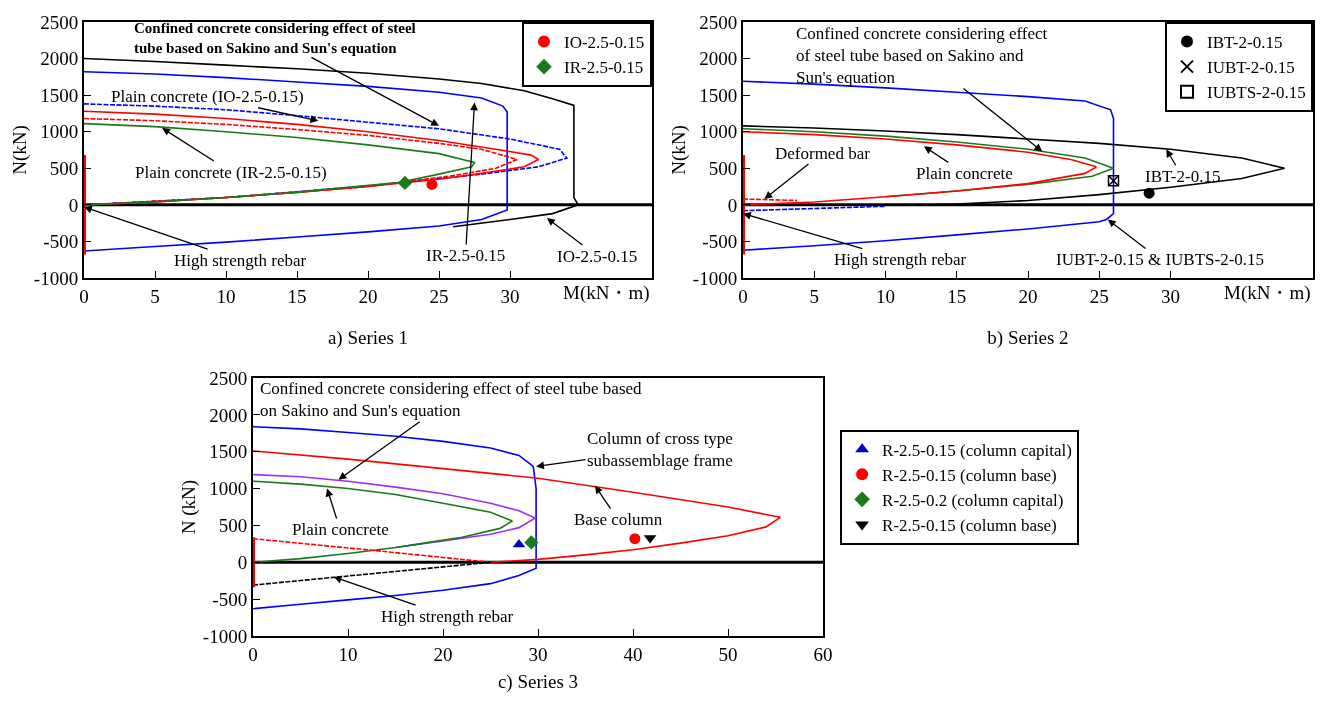 The width and height of the screenshot is (1321, 709). I want to click on legend-label: IUBT-2-0.15, so click(1251, 68).